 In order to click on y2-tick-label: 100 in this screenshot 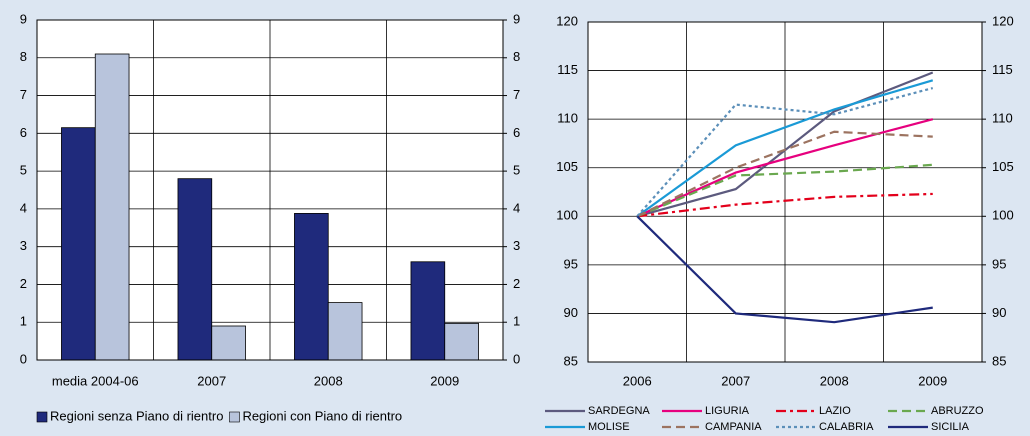, I will do `click(1003, 215)`.